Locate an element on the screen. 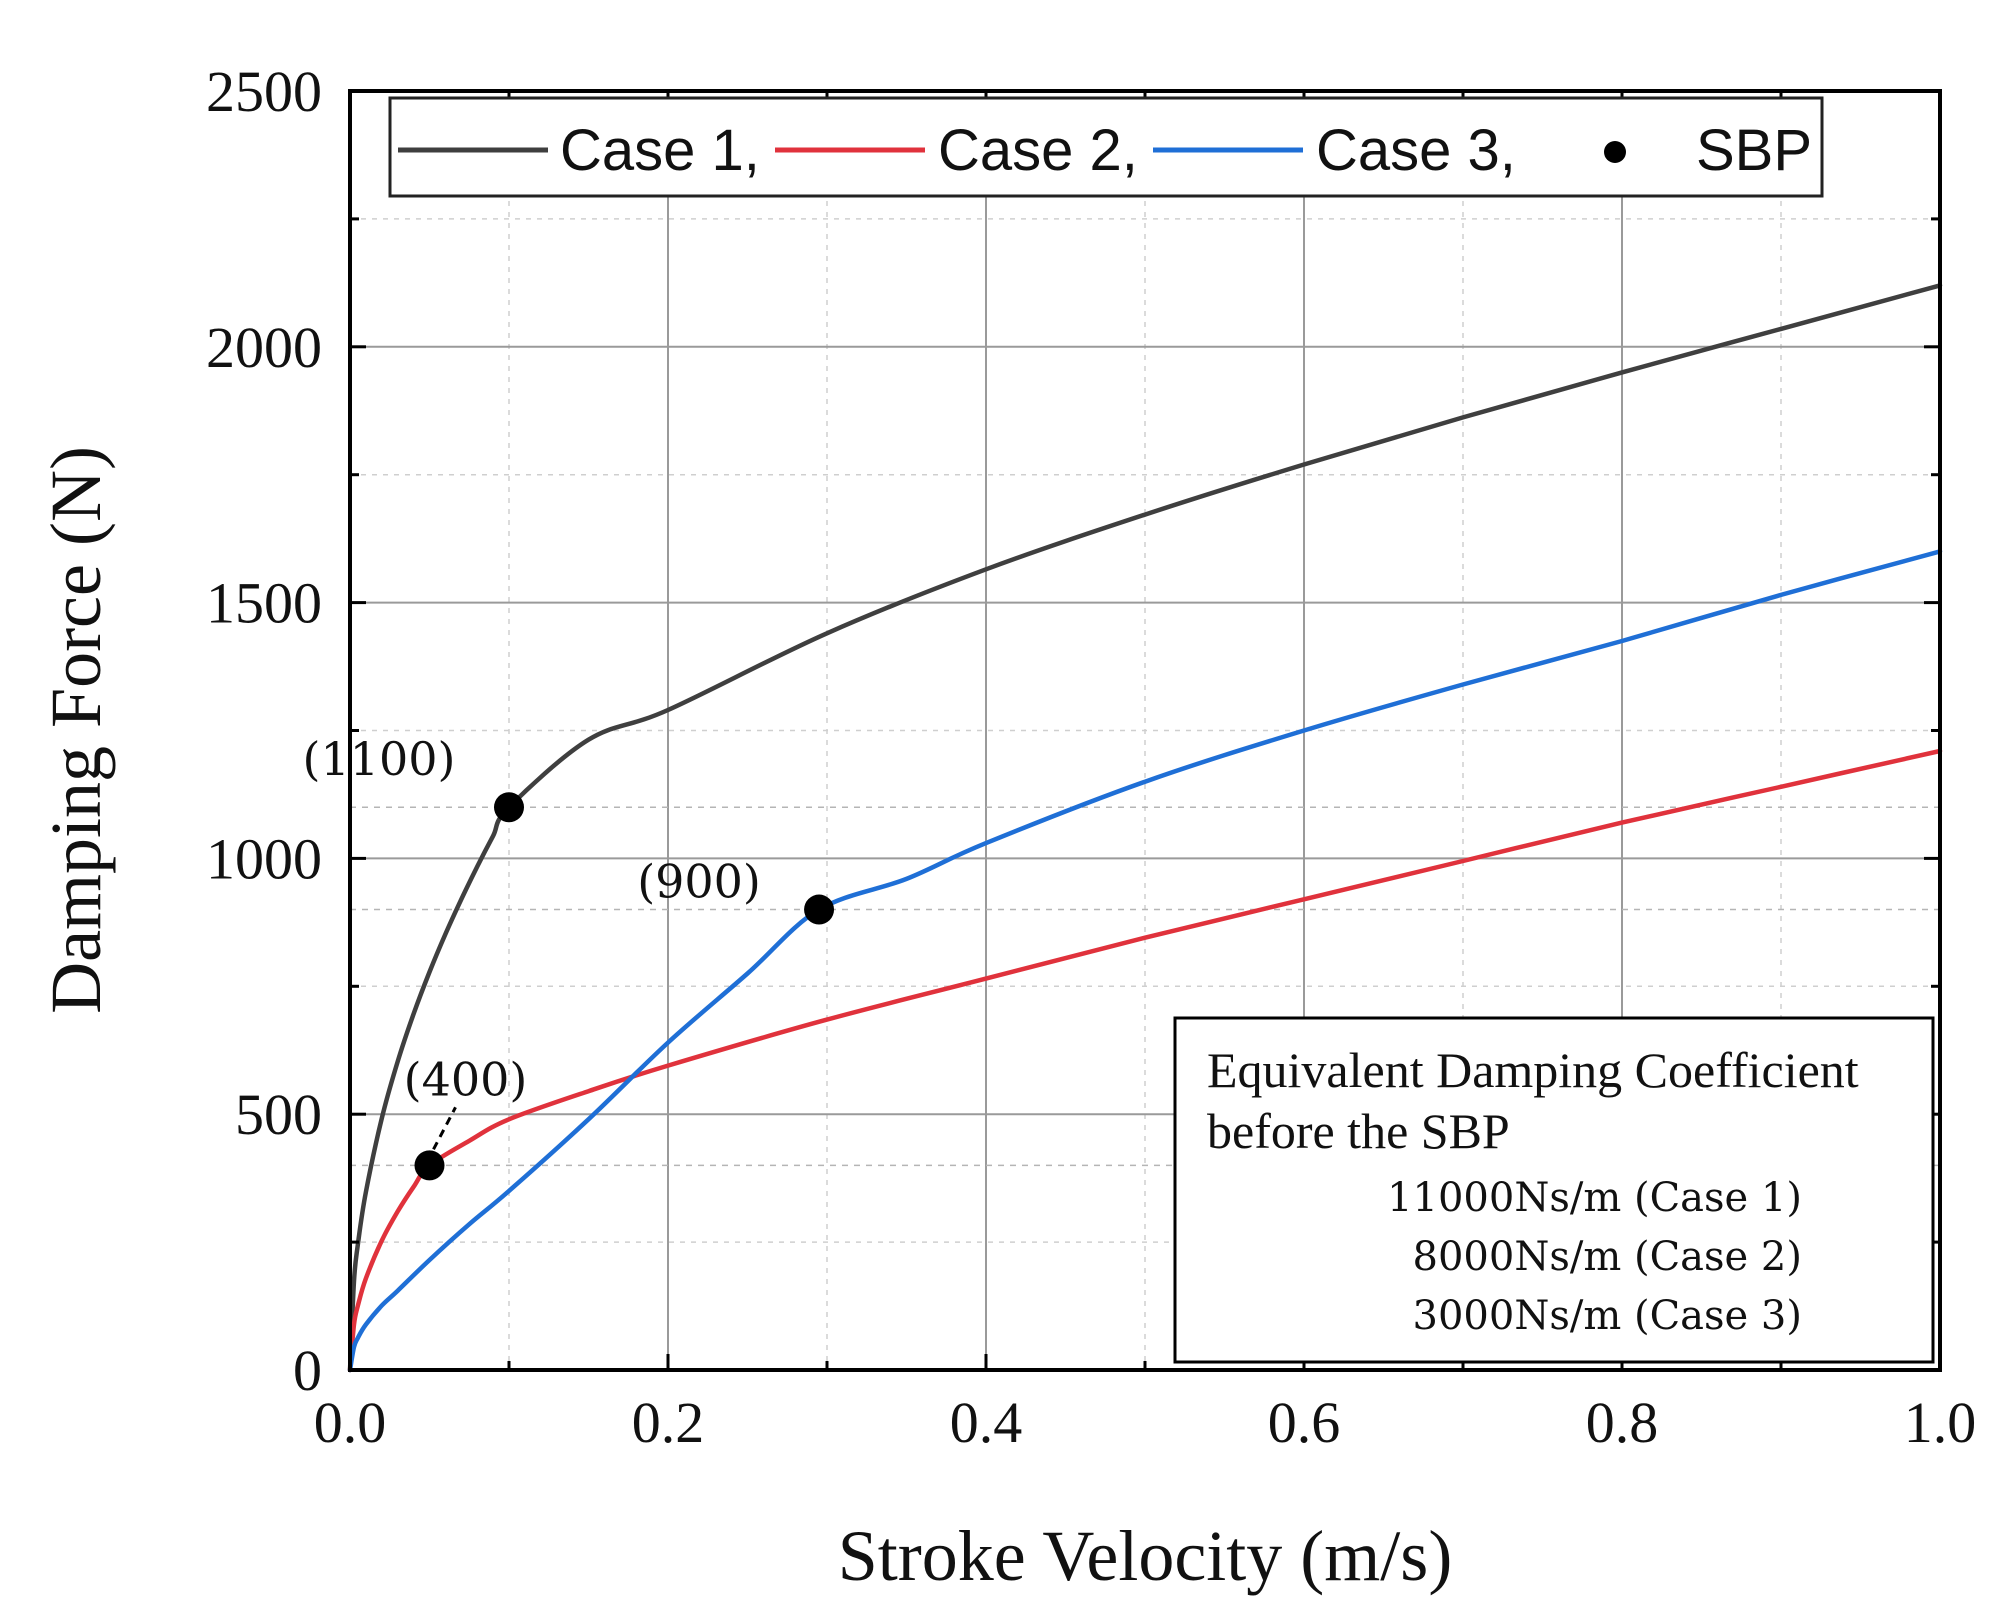 Image resolution: width=2011 pixels, height=1617 pixels. y-tick-label: 500 is located at coordinates (278, 1114).